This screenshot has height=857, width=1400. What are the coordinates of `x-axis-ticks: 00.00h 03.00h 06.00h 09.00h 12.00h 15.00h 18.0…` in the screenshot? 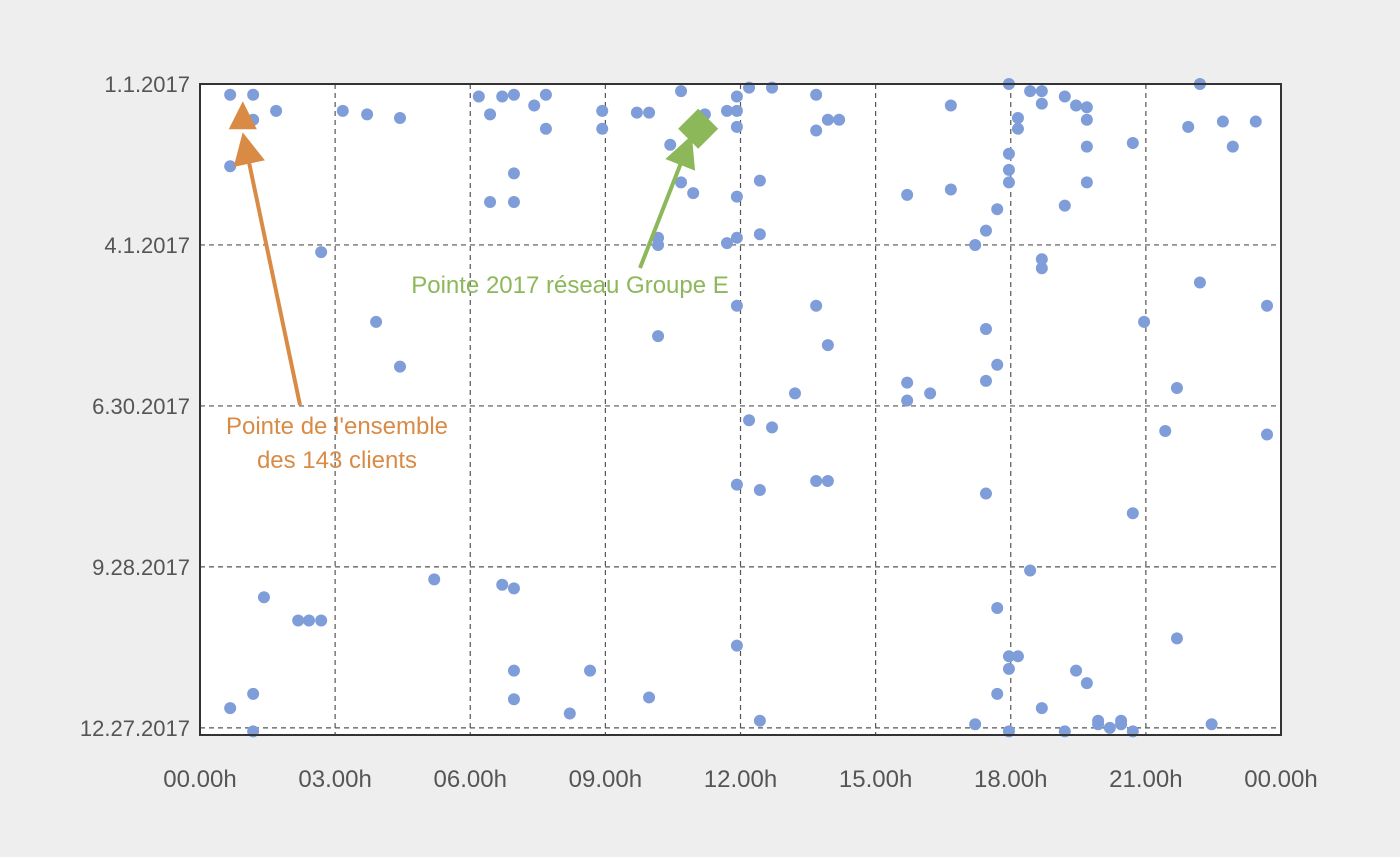 It's located at (740, 779).